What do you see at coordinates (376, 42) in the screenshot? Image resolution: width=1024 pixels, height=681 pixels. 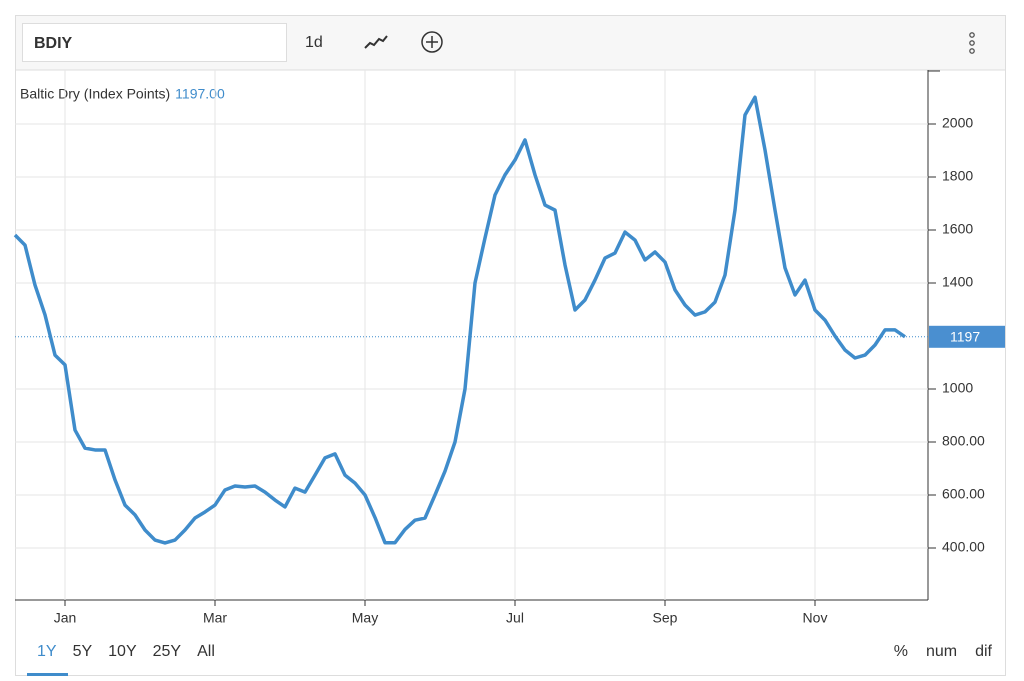 I see `chart-type-icon` at bounding box center [376, 42].